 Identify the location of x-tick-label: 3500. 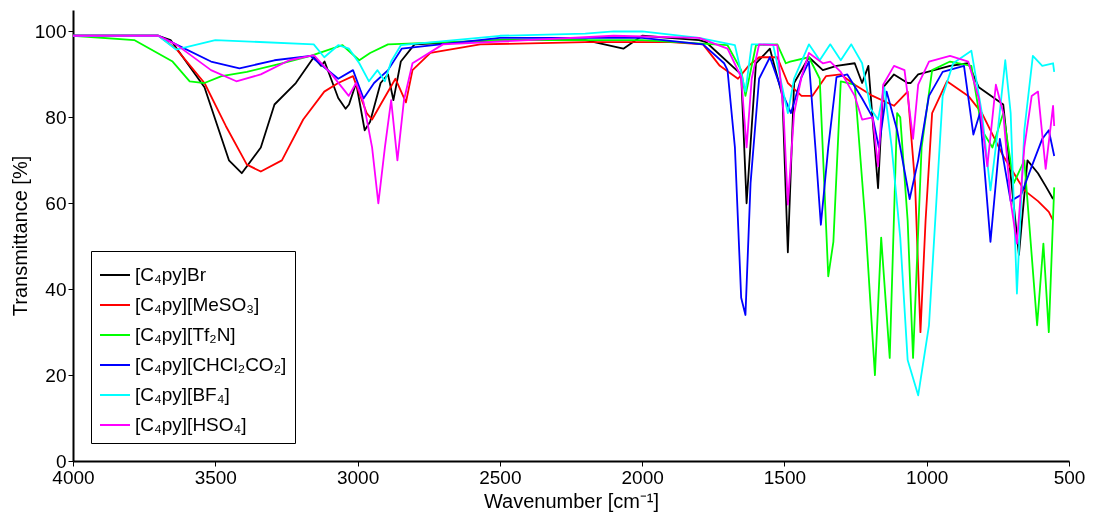
(215, 477).